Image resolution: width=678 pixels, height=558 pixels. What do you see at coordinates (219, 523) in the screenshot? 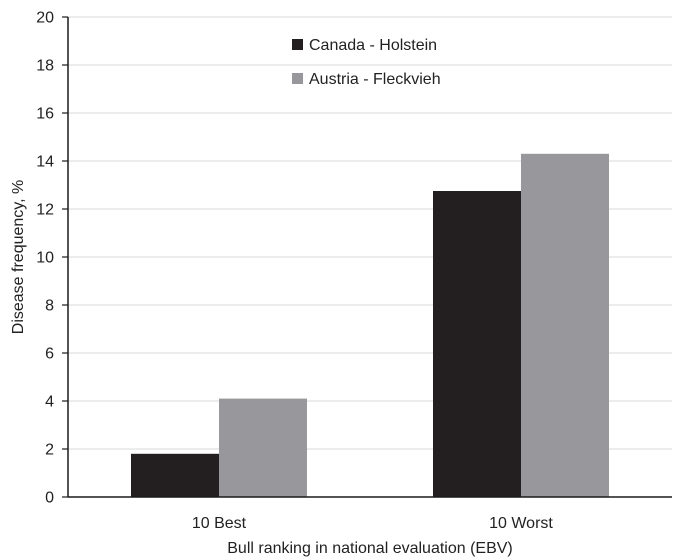
I see `x-tick-label-1: 10 Best` at bounding box center [219, 523].